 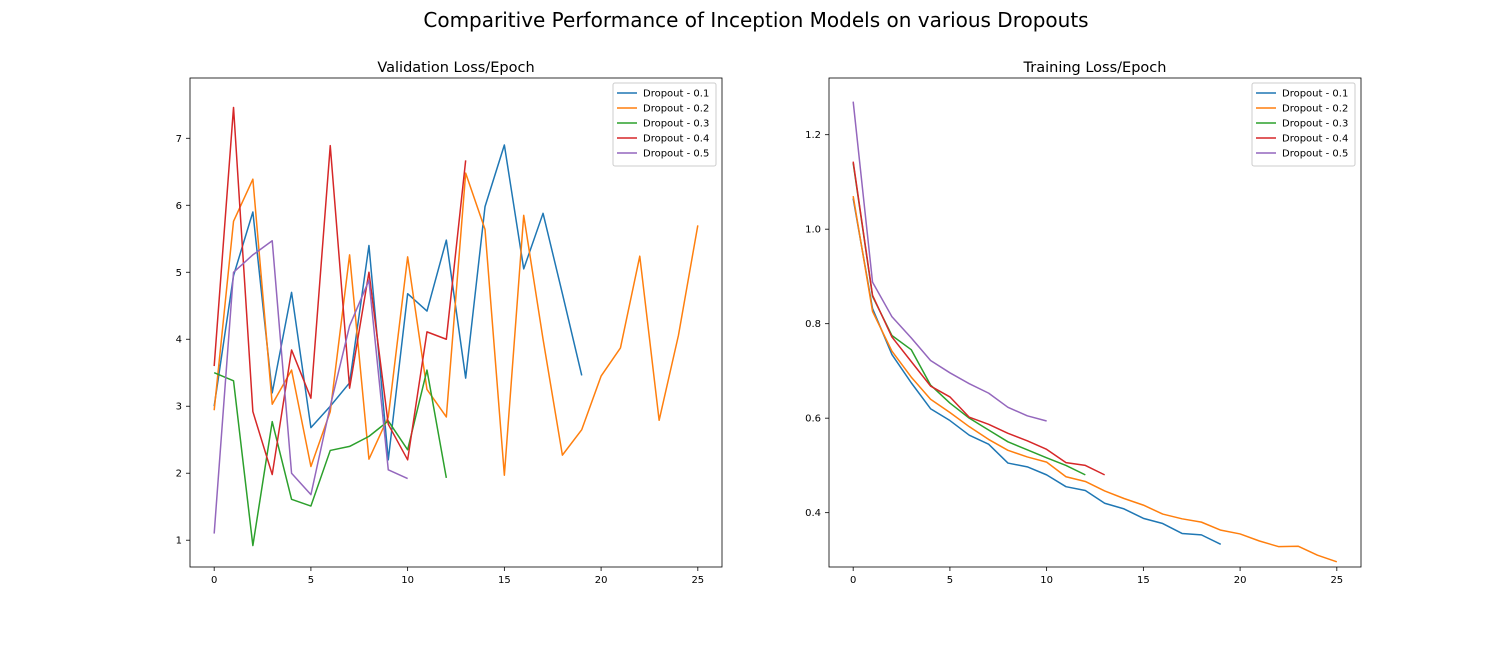 What do you see at coordinates (179, 541) in the screenshot?
I see `validation-y-tick-label: 1` at bounding box center [179, 541].